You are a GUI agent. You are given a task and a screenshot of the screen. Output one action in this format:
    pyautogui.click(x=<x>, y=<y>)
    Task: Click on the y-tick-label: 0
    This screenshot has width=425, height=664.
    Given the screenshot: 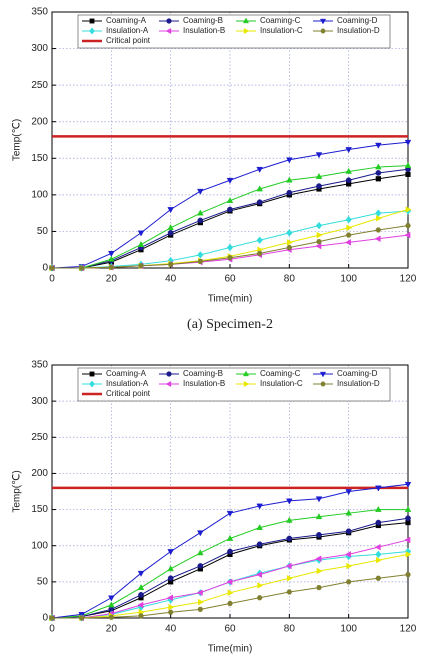 What is the action you would take?
    pyautogui.click(x=45, y=268)
    